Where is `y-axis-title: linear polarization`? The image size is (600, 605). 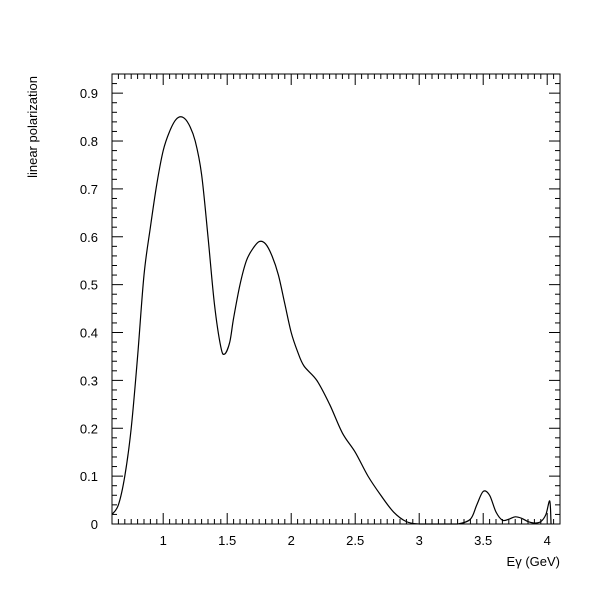
y-axis-title: linear polarization is located at coordinates (32, 127).